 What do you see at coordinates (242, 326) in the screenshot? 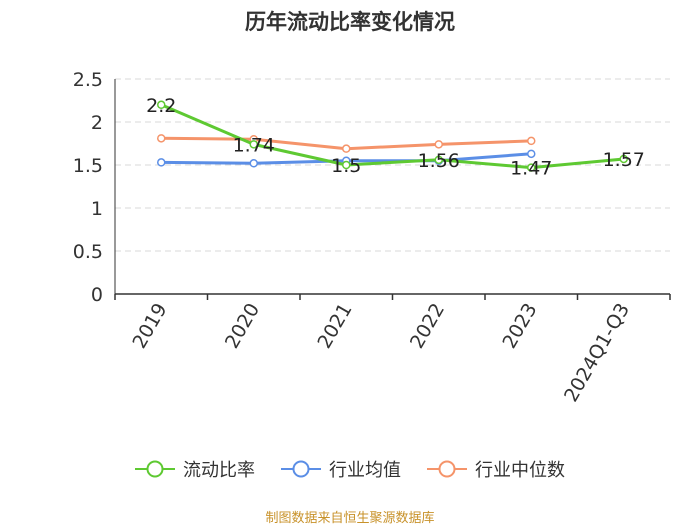
I see `x-tick-label: 2020` at bounding box center [242, 326].